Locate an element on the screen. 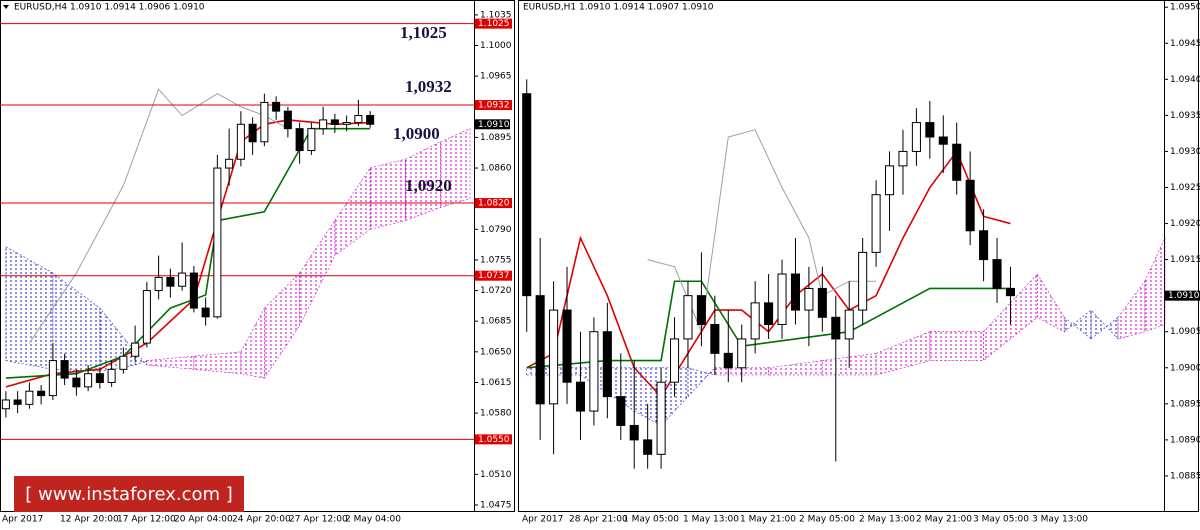  annotation: 1,0920 is located at coordinates (428, 185).